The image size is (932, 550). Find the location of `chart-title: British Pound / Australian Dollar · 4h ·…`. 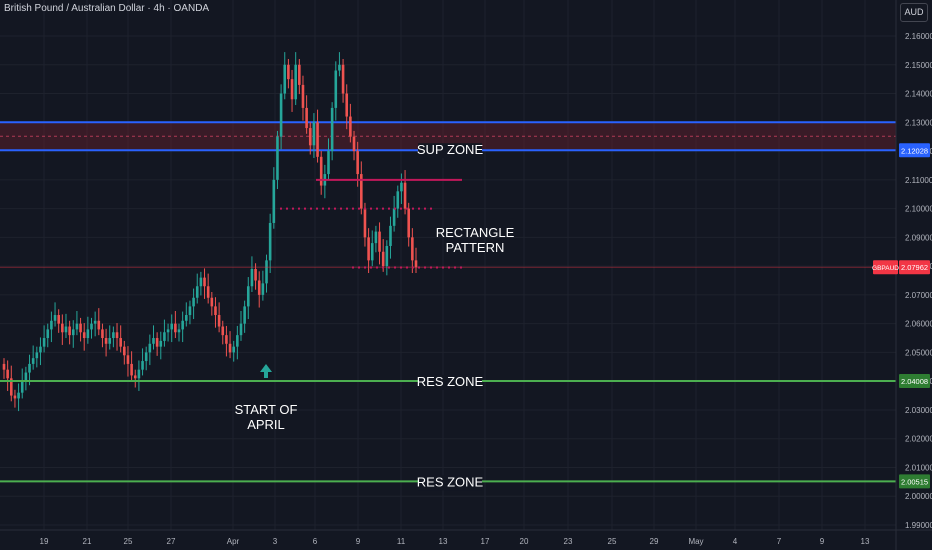

chart-title: British Pound / Australian Dollar · 4h ·… is located at coordinates (107, 8).